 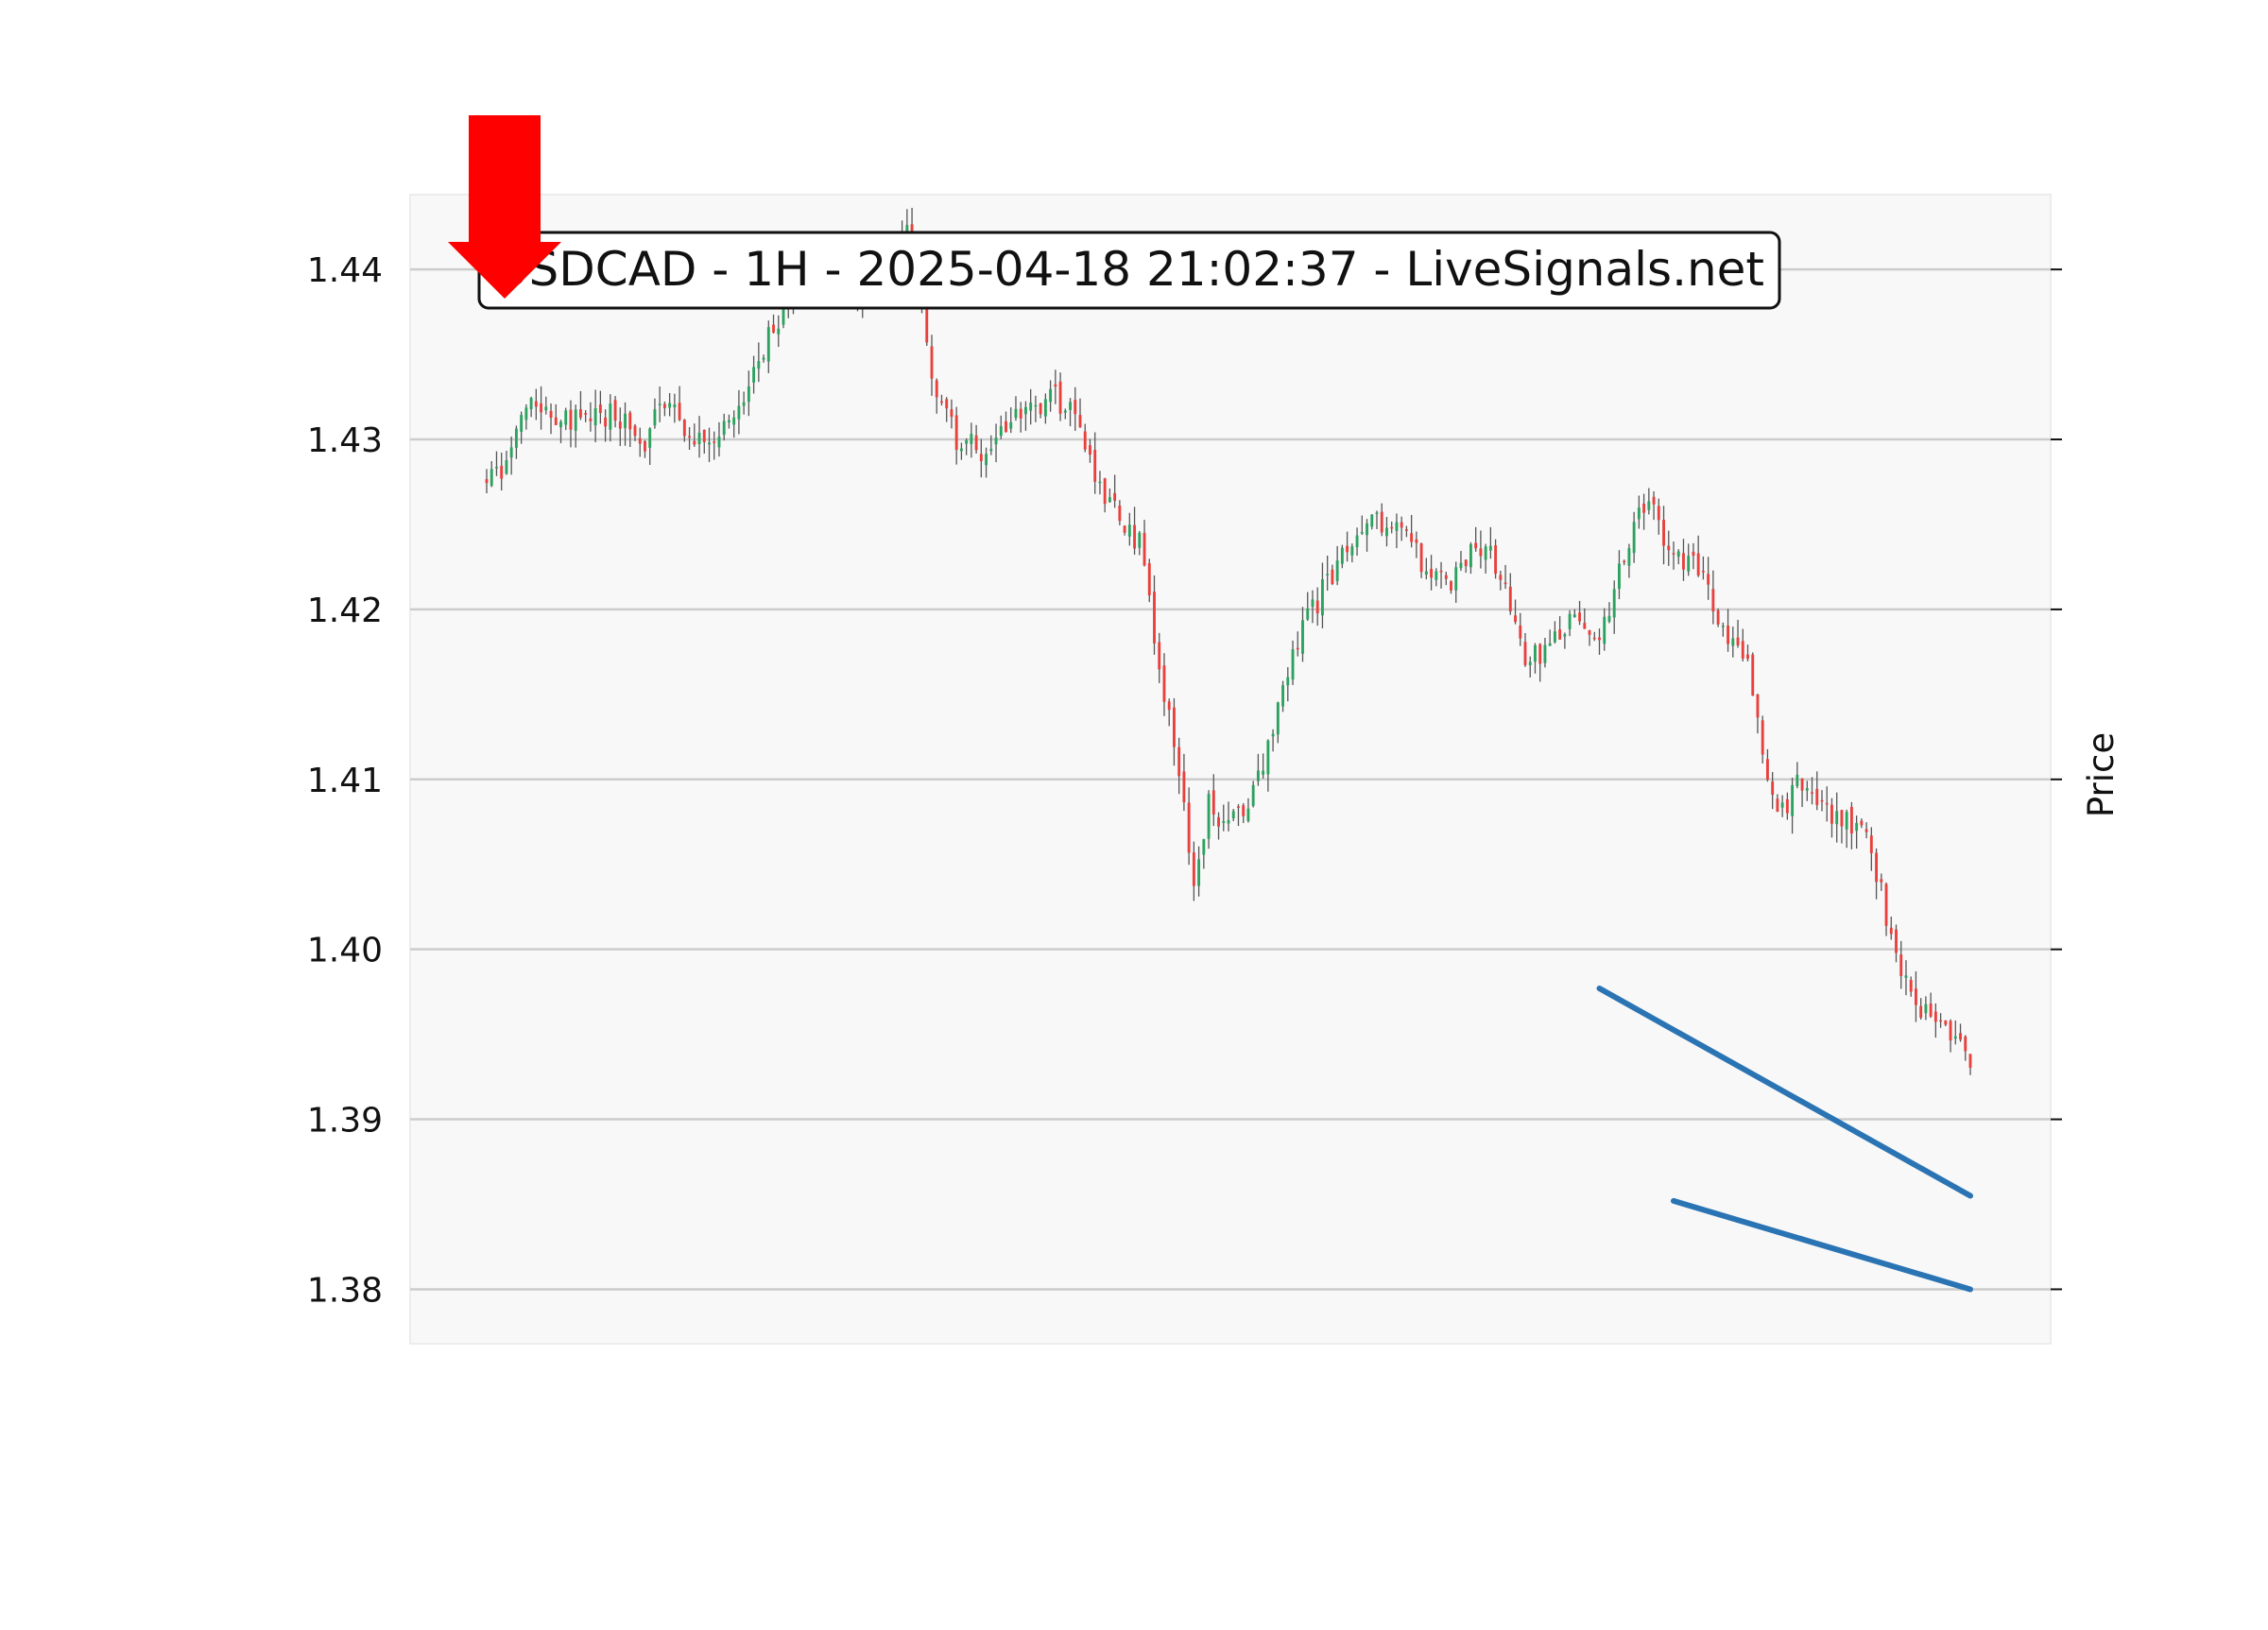 What do you see at coordinates (345, 1122) in the screenshot?
I see `y-tick-label: 1.39` at bounding box center [345, 1122].